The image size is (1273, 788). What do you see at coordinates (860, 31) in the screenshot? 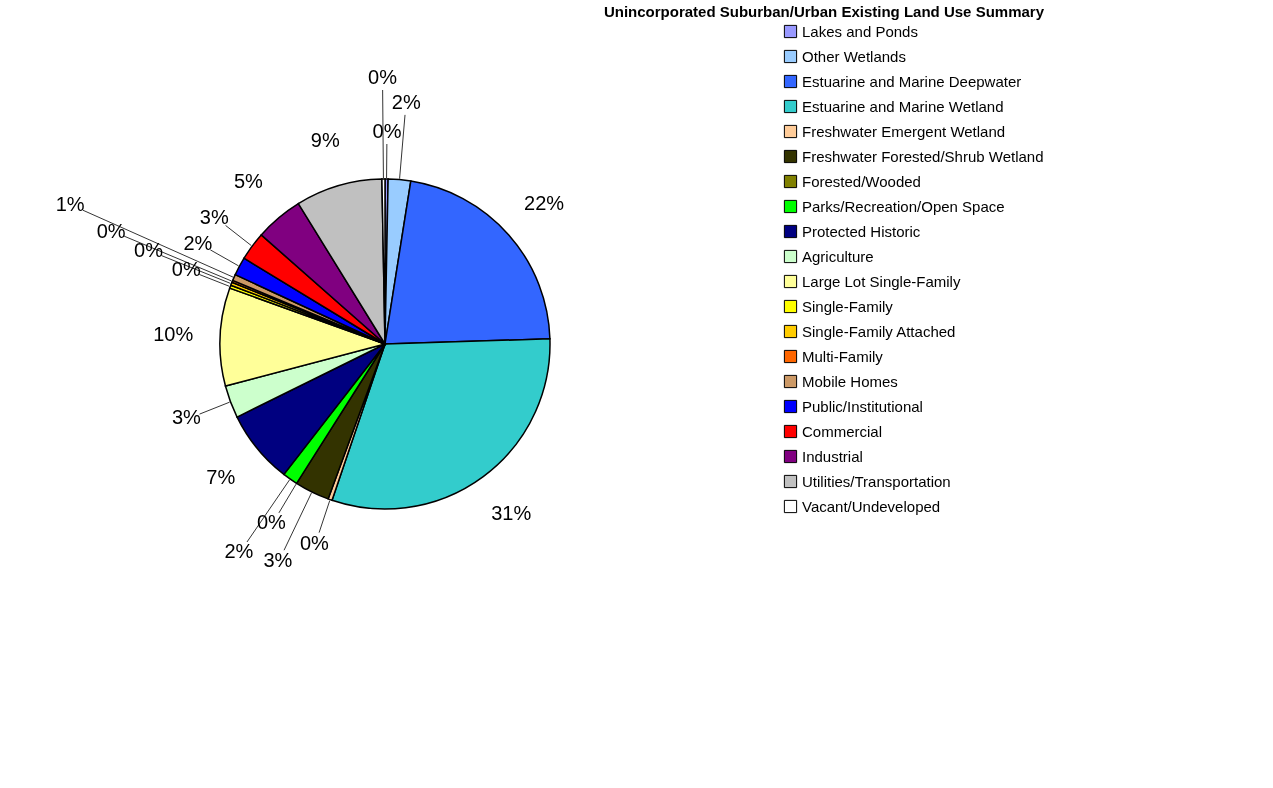
I see `legend-label: Lakes and Ponds` at bounding box center [860, 31].